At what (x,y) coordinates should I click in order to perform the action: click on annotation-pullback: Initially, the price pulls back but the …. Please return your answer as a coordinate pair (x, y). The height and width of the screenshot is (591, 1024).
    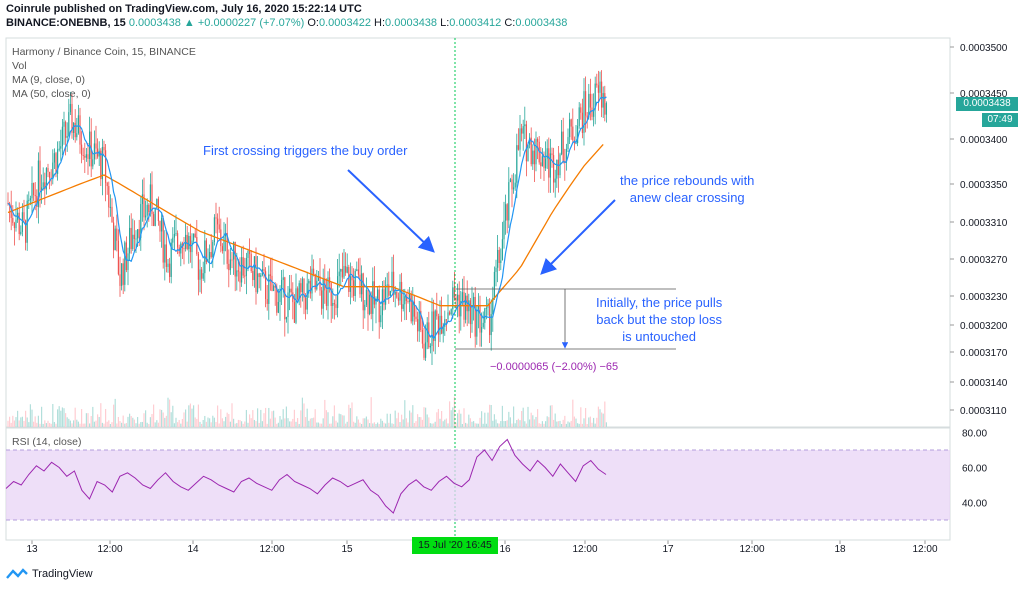
    Looking at the image, I should click on (659, 319).